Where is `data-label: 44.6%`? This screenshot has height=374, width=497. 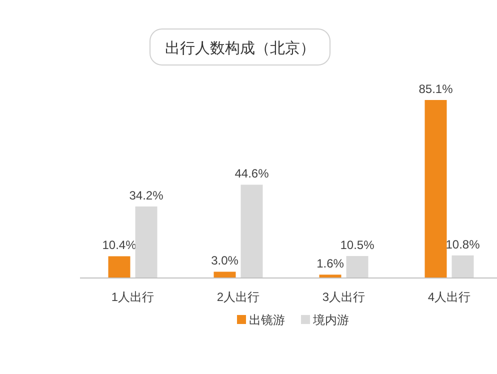
data-label: 44.6% is located at coordinates (252, 173).